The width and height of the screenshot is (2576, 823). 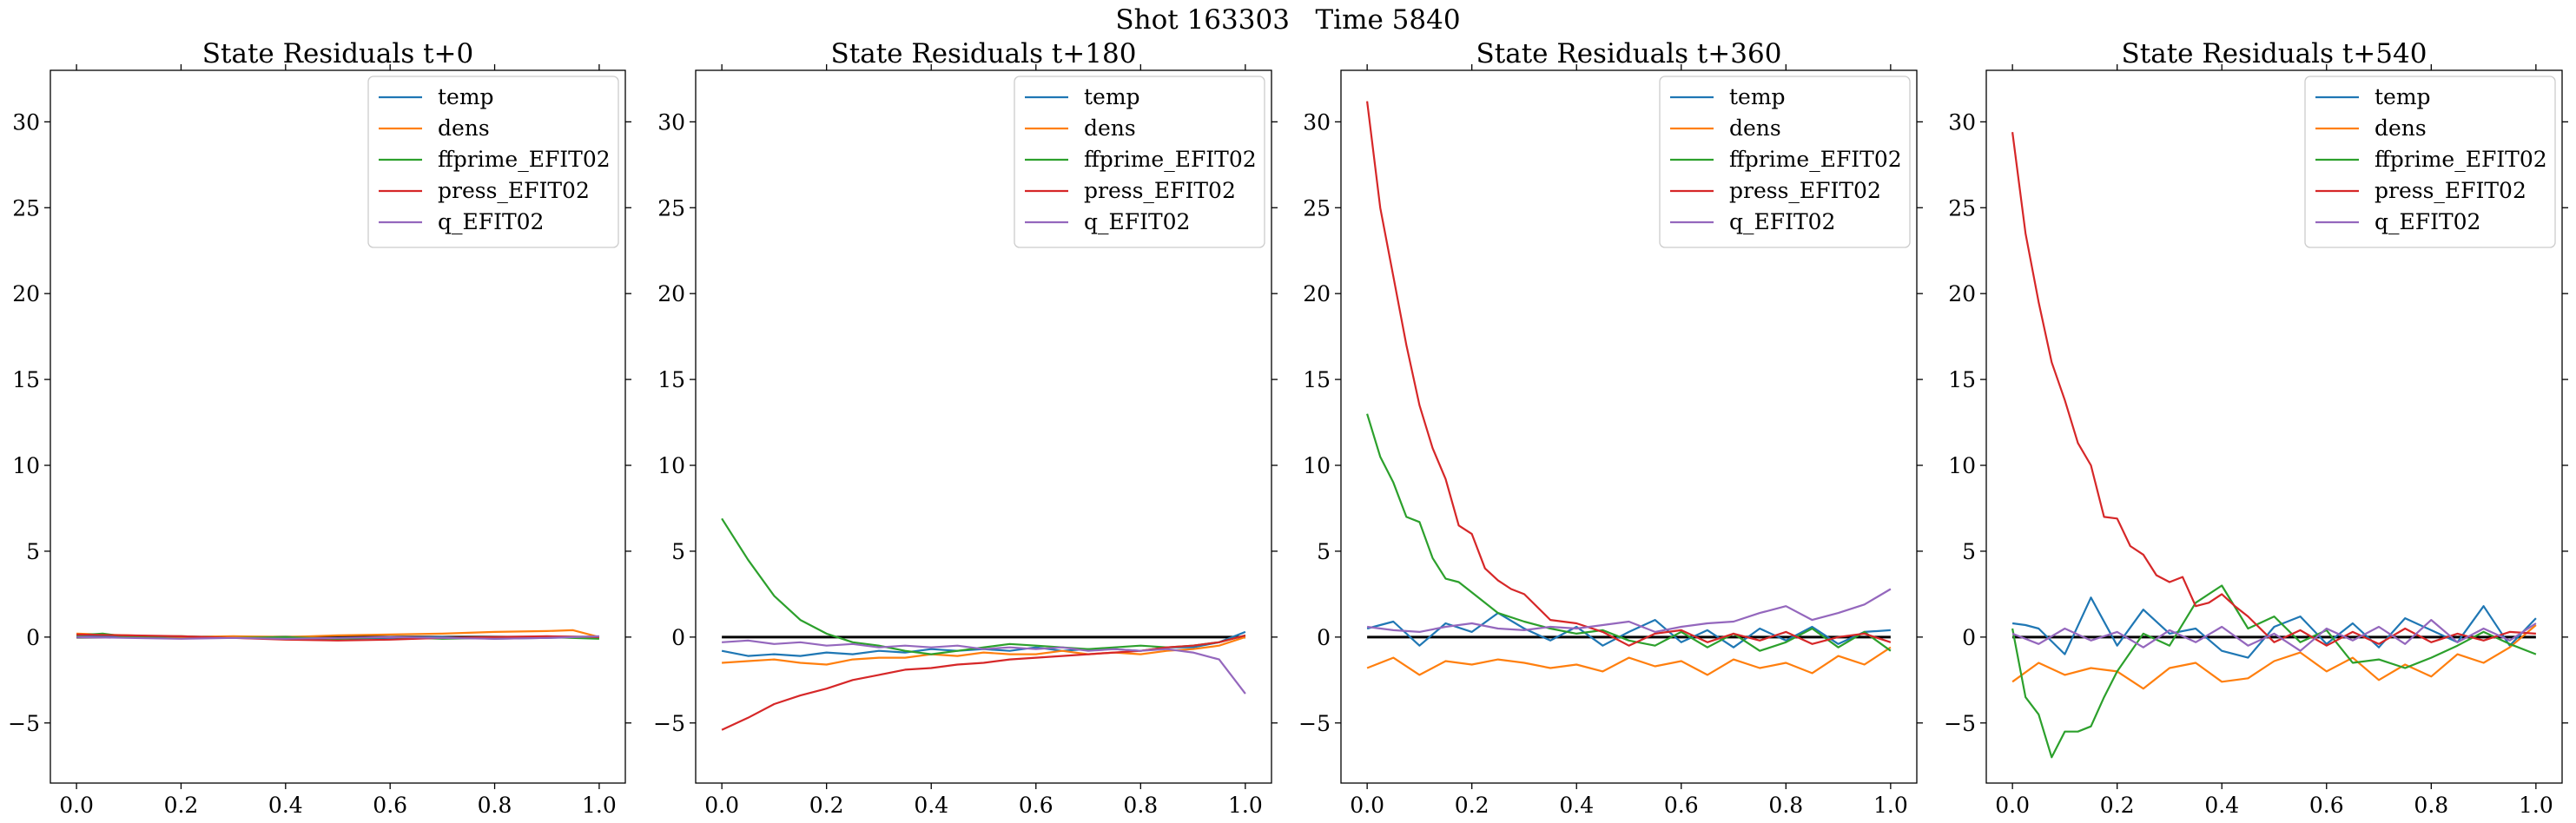 What do you see at coordinates (2275, 53) in the screenshot?
I see `panel-title: State Residuals t+540` at bounding box center [2275, 53].